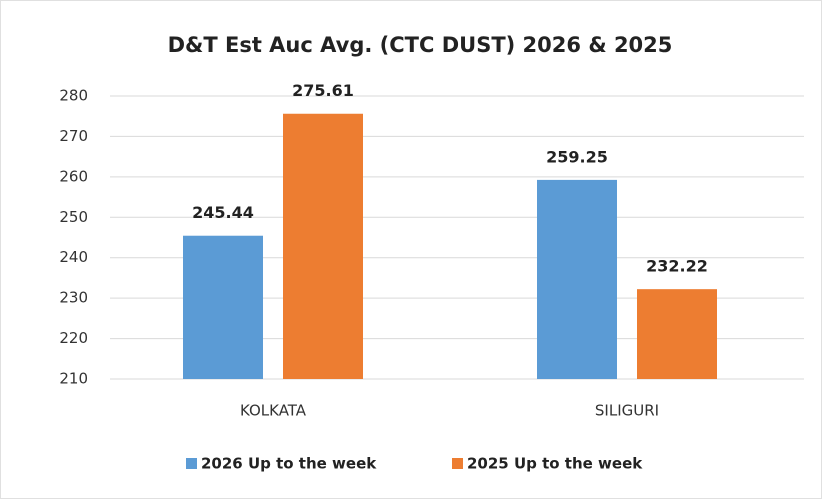  What do you see at coordinates (73, 298) in the screenshot?
I see `y-tick-label: 230` at bounding box center [73, 298].